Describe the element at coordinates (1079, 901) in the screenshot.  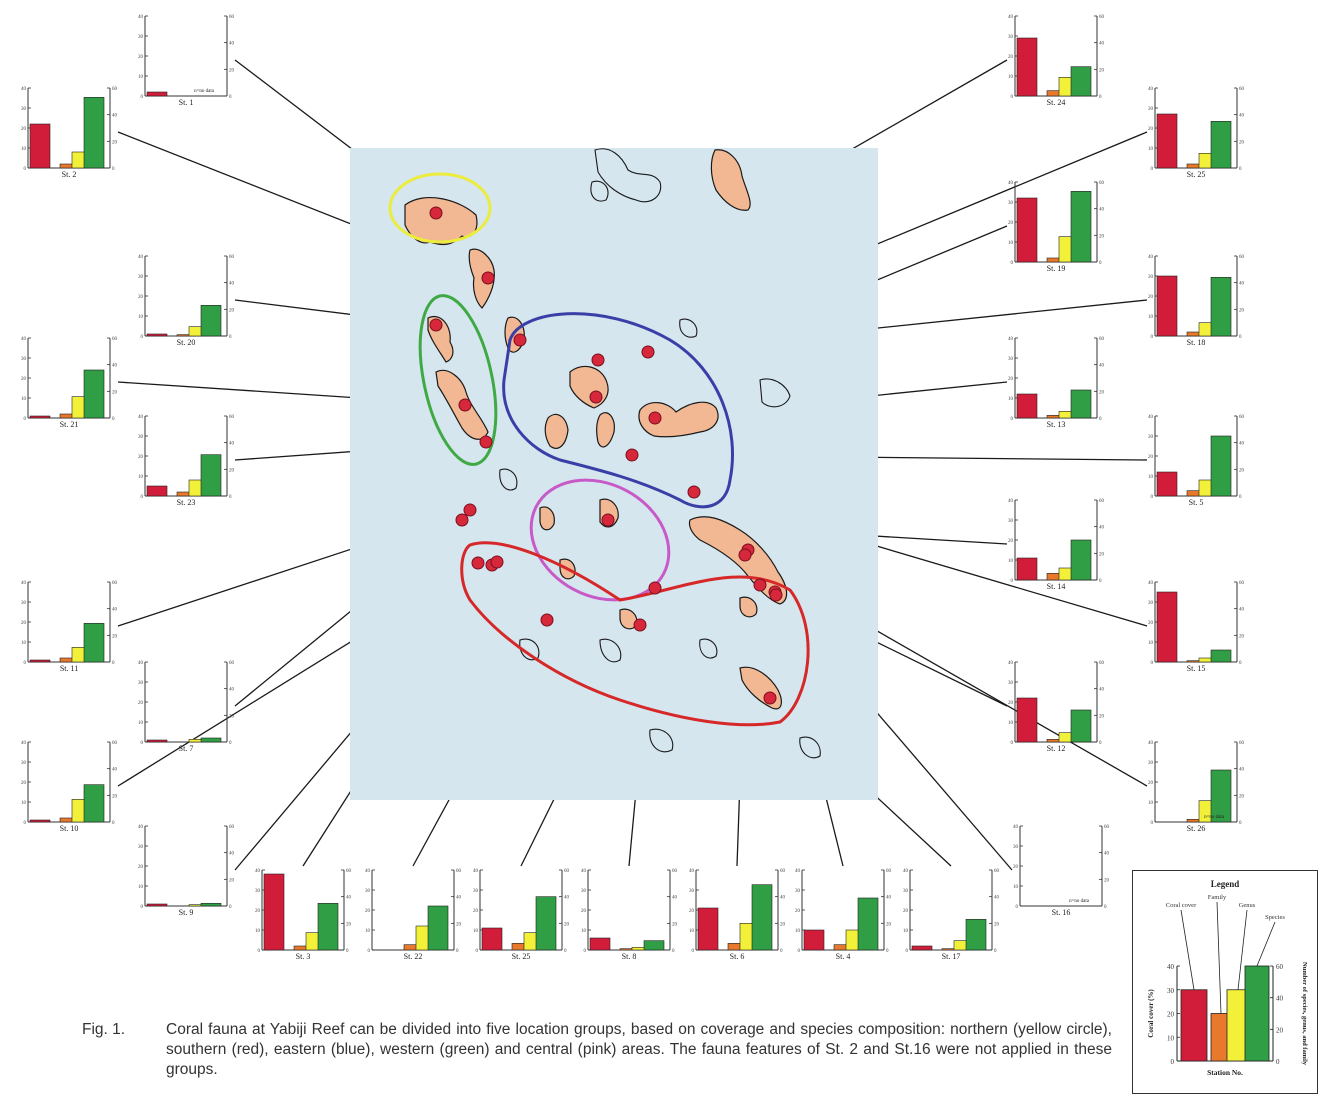
I see `no-data-note: n=no data` at that location.